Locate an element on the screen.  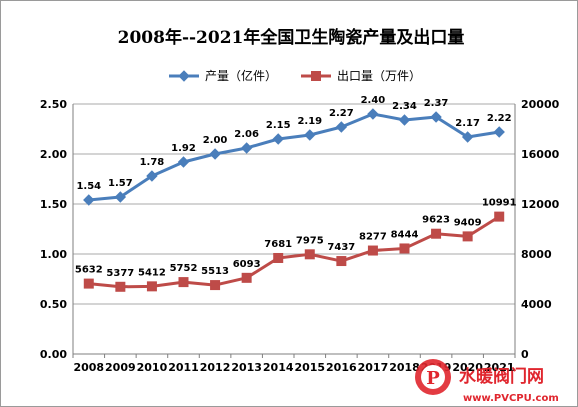
x-tick-label: 2013 is located at coordinates (246, 367).